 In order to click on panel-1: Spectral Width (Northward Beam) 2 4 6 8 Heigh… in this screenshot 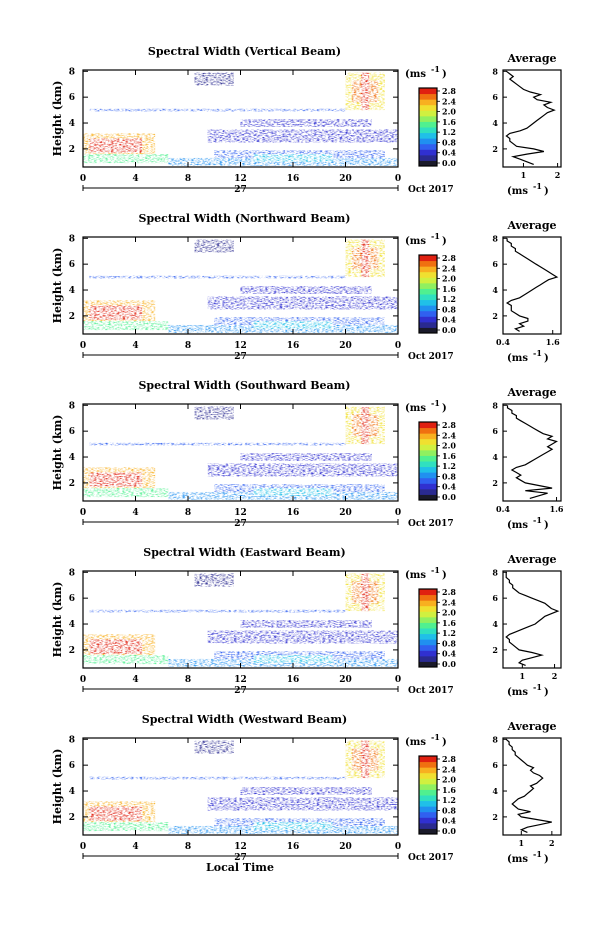, I will do `click(306, 288)`.